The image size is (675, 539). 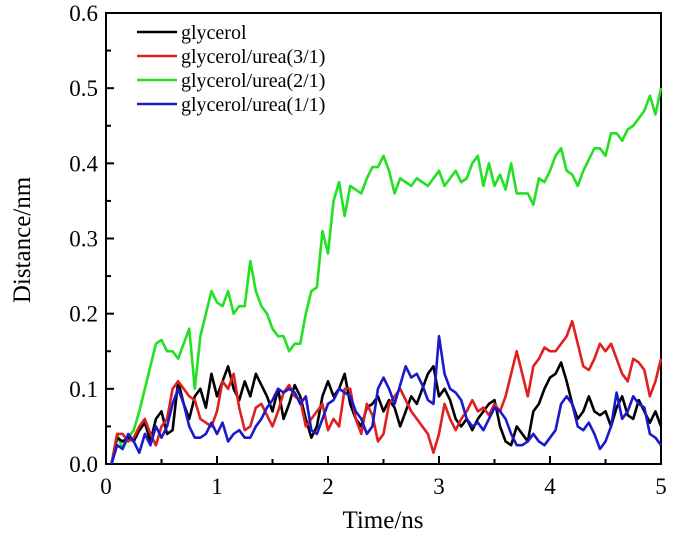 I want to click on y-tick-label: 0.2, so click(x=83, y=314).